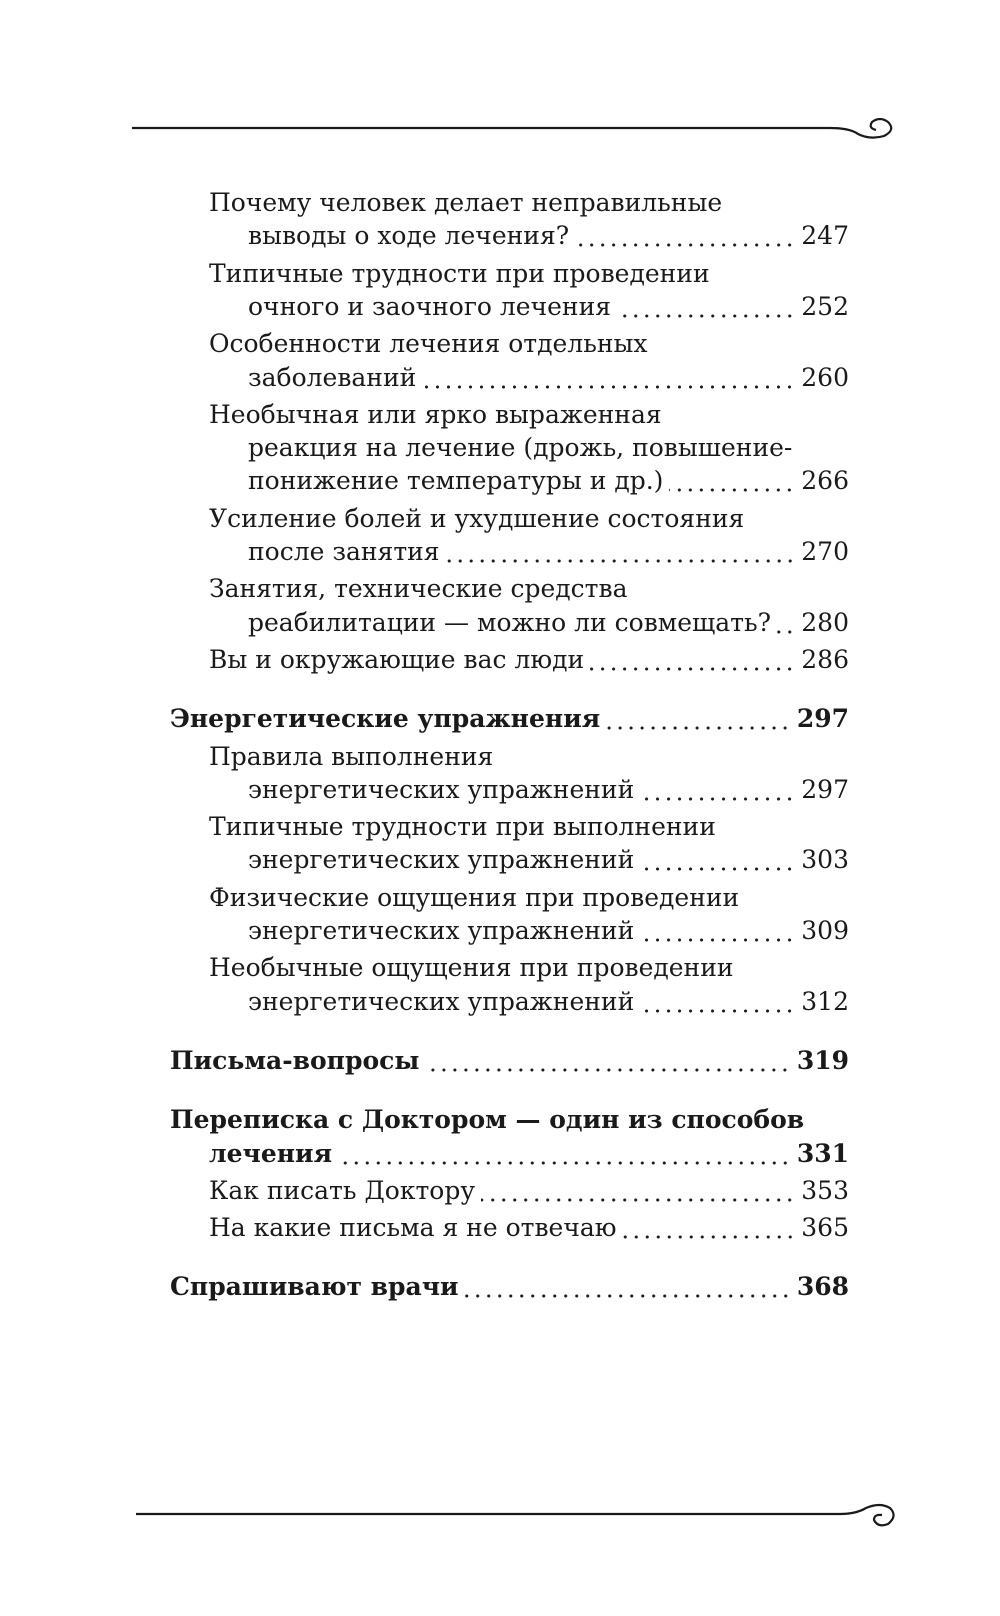 The width and height of the screenshot is (1000, 1616). I want to click on entry-title: реакция на лечение (дрожь, повышение-, so click(520, 448).